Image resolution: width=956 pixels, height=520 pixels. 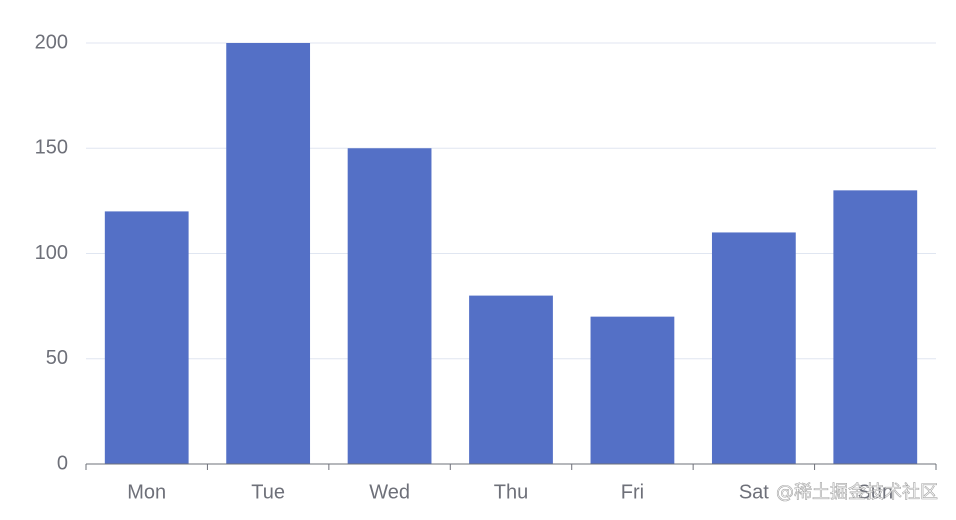 What do you see at coordinates (389, 492) in the screenshot?
I see `x-tick-label: Wed` at bounding box center [389, 492].